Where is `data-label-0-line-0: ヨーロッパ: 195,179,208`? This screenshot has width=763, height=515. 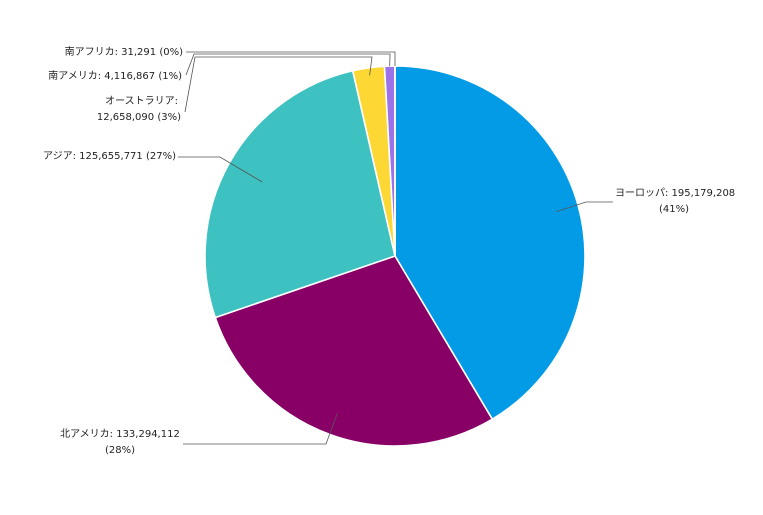
data-label-0-line-0: ヨーロッパ: 195,179,208 is located at coordinates (675, 193).